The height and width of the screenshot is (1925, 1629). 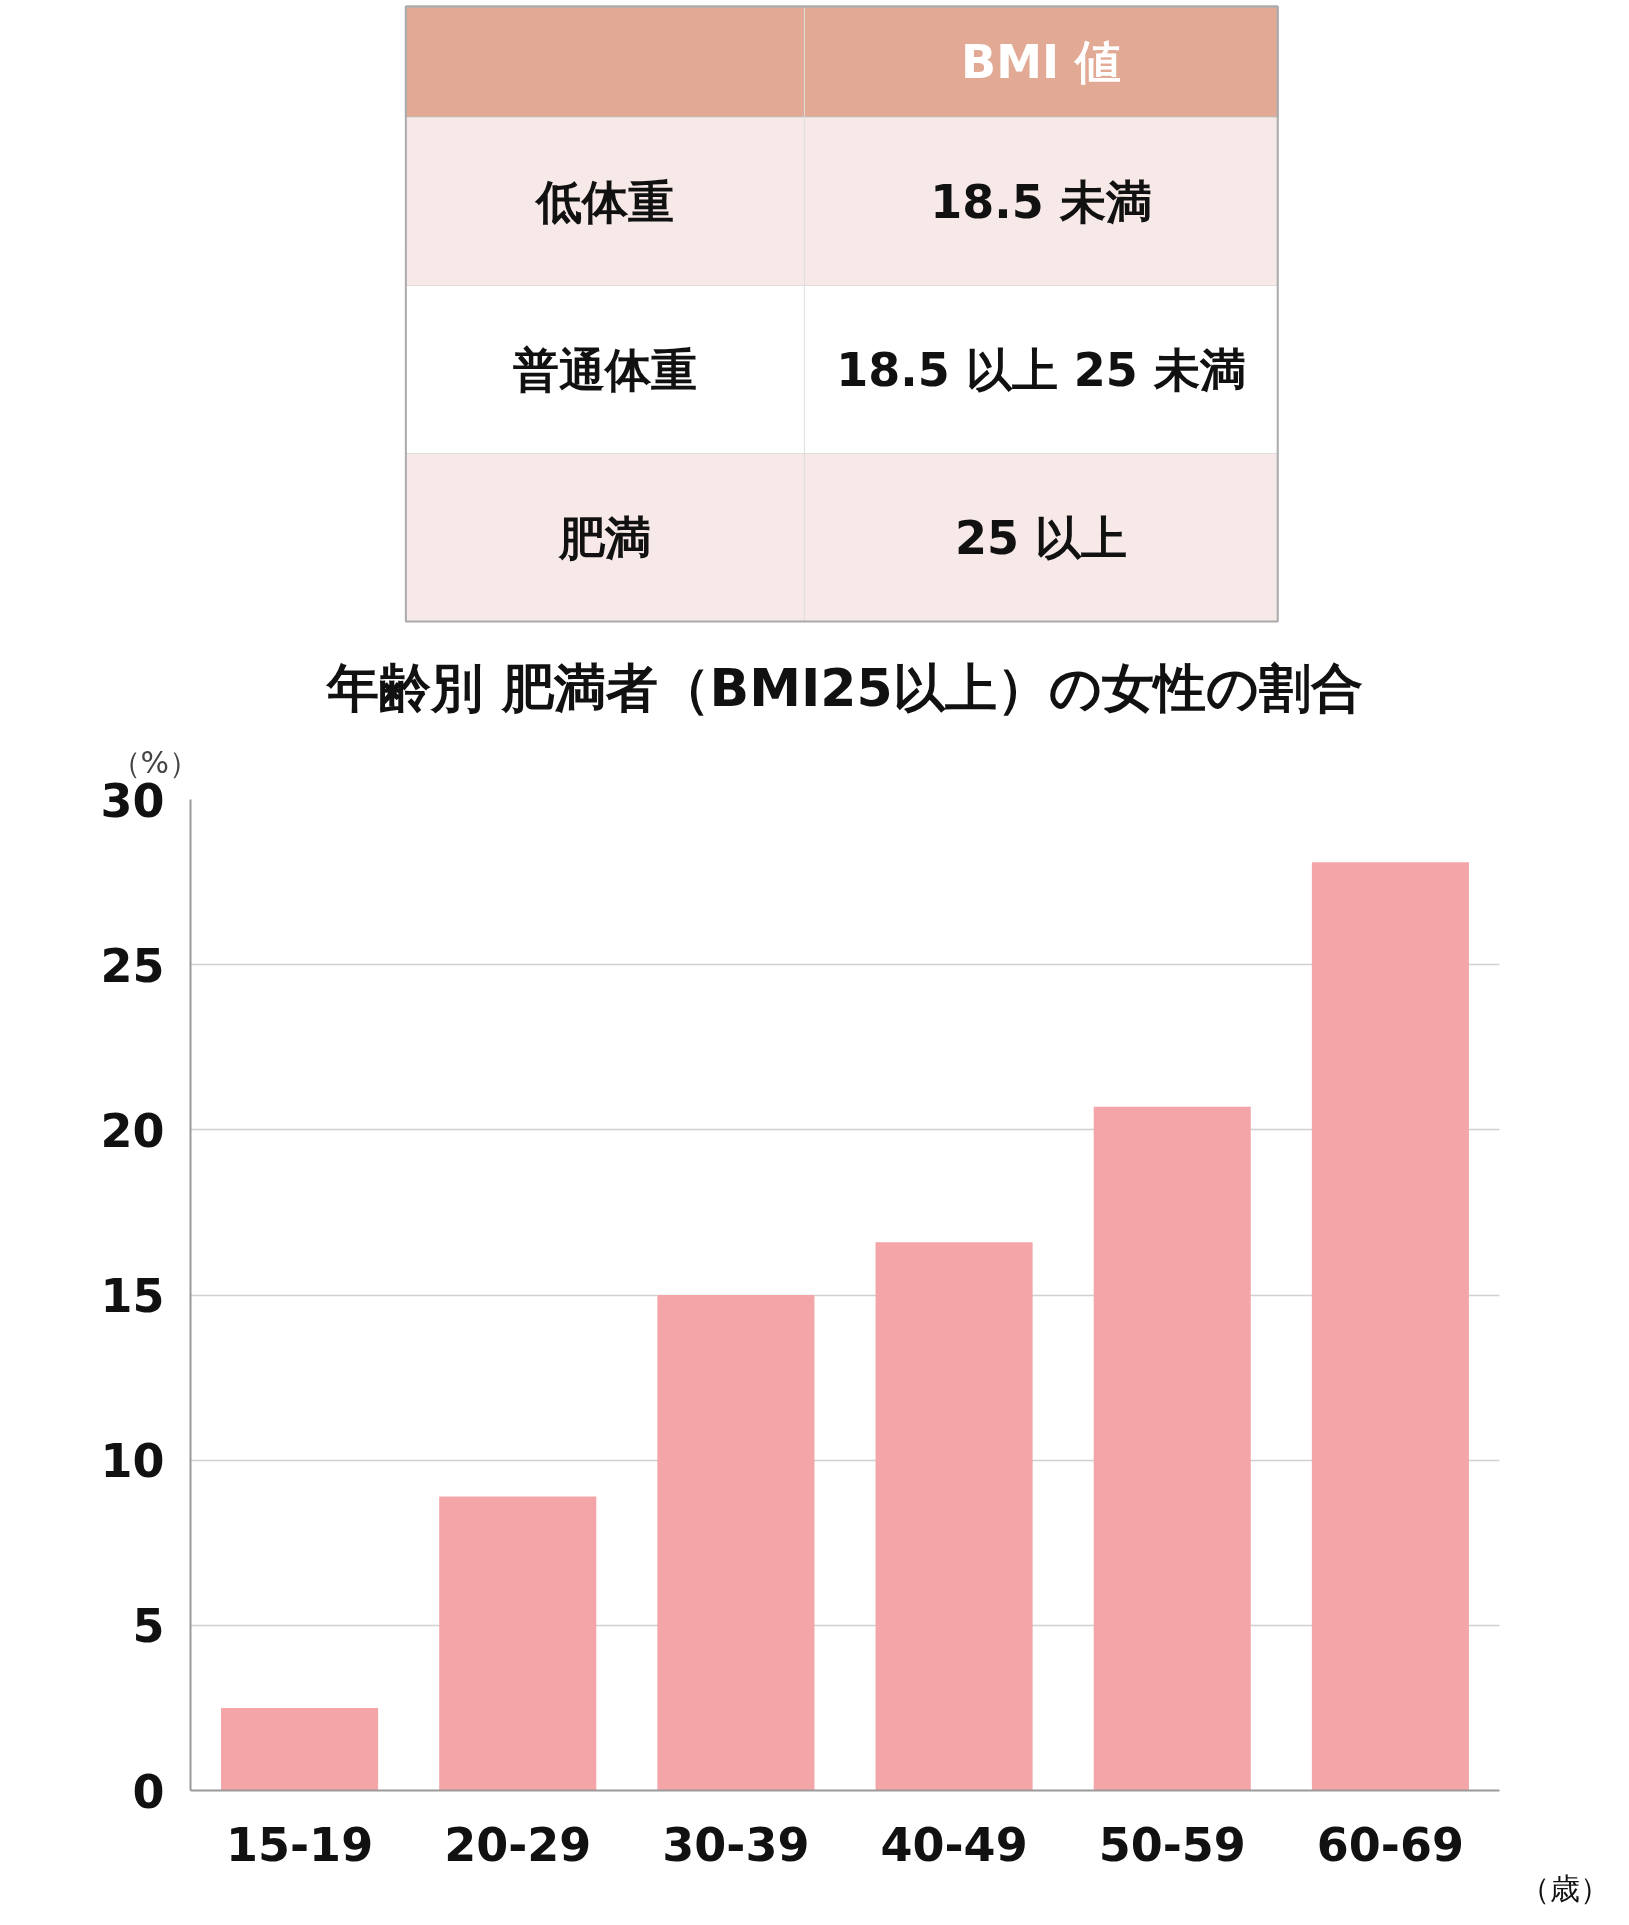 What do you see at coordinates (300, 1844) in the screenshot?
I see `x-tick-label: 15-19` at bounding box center [300, 1844].